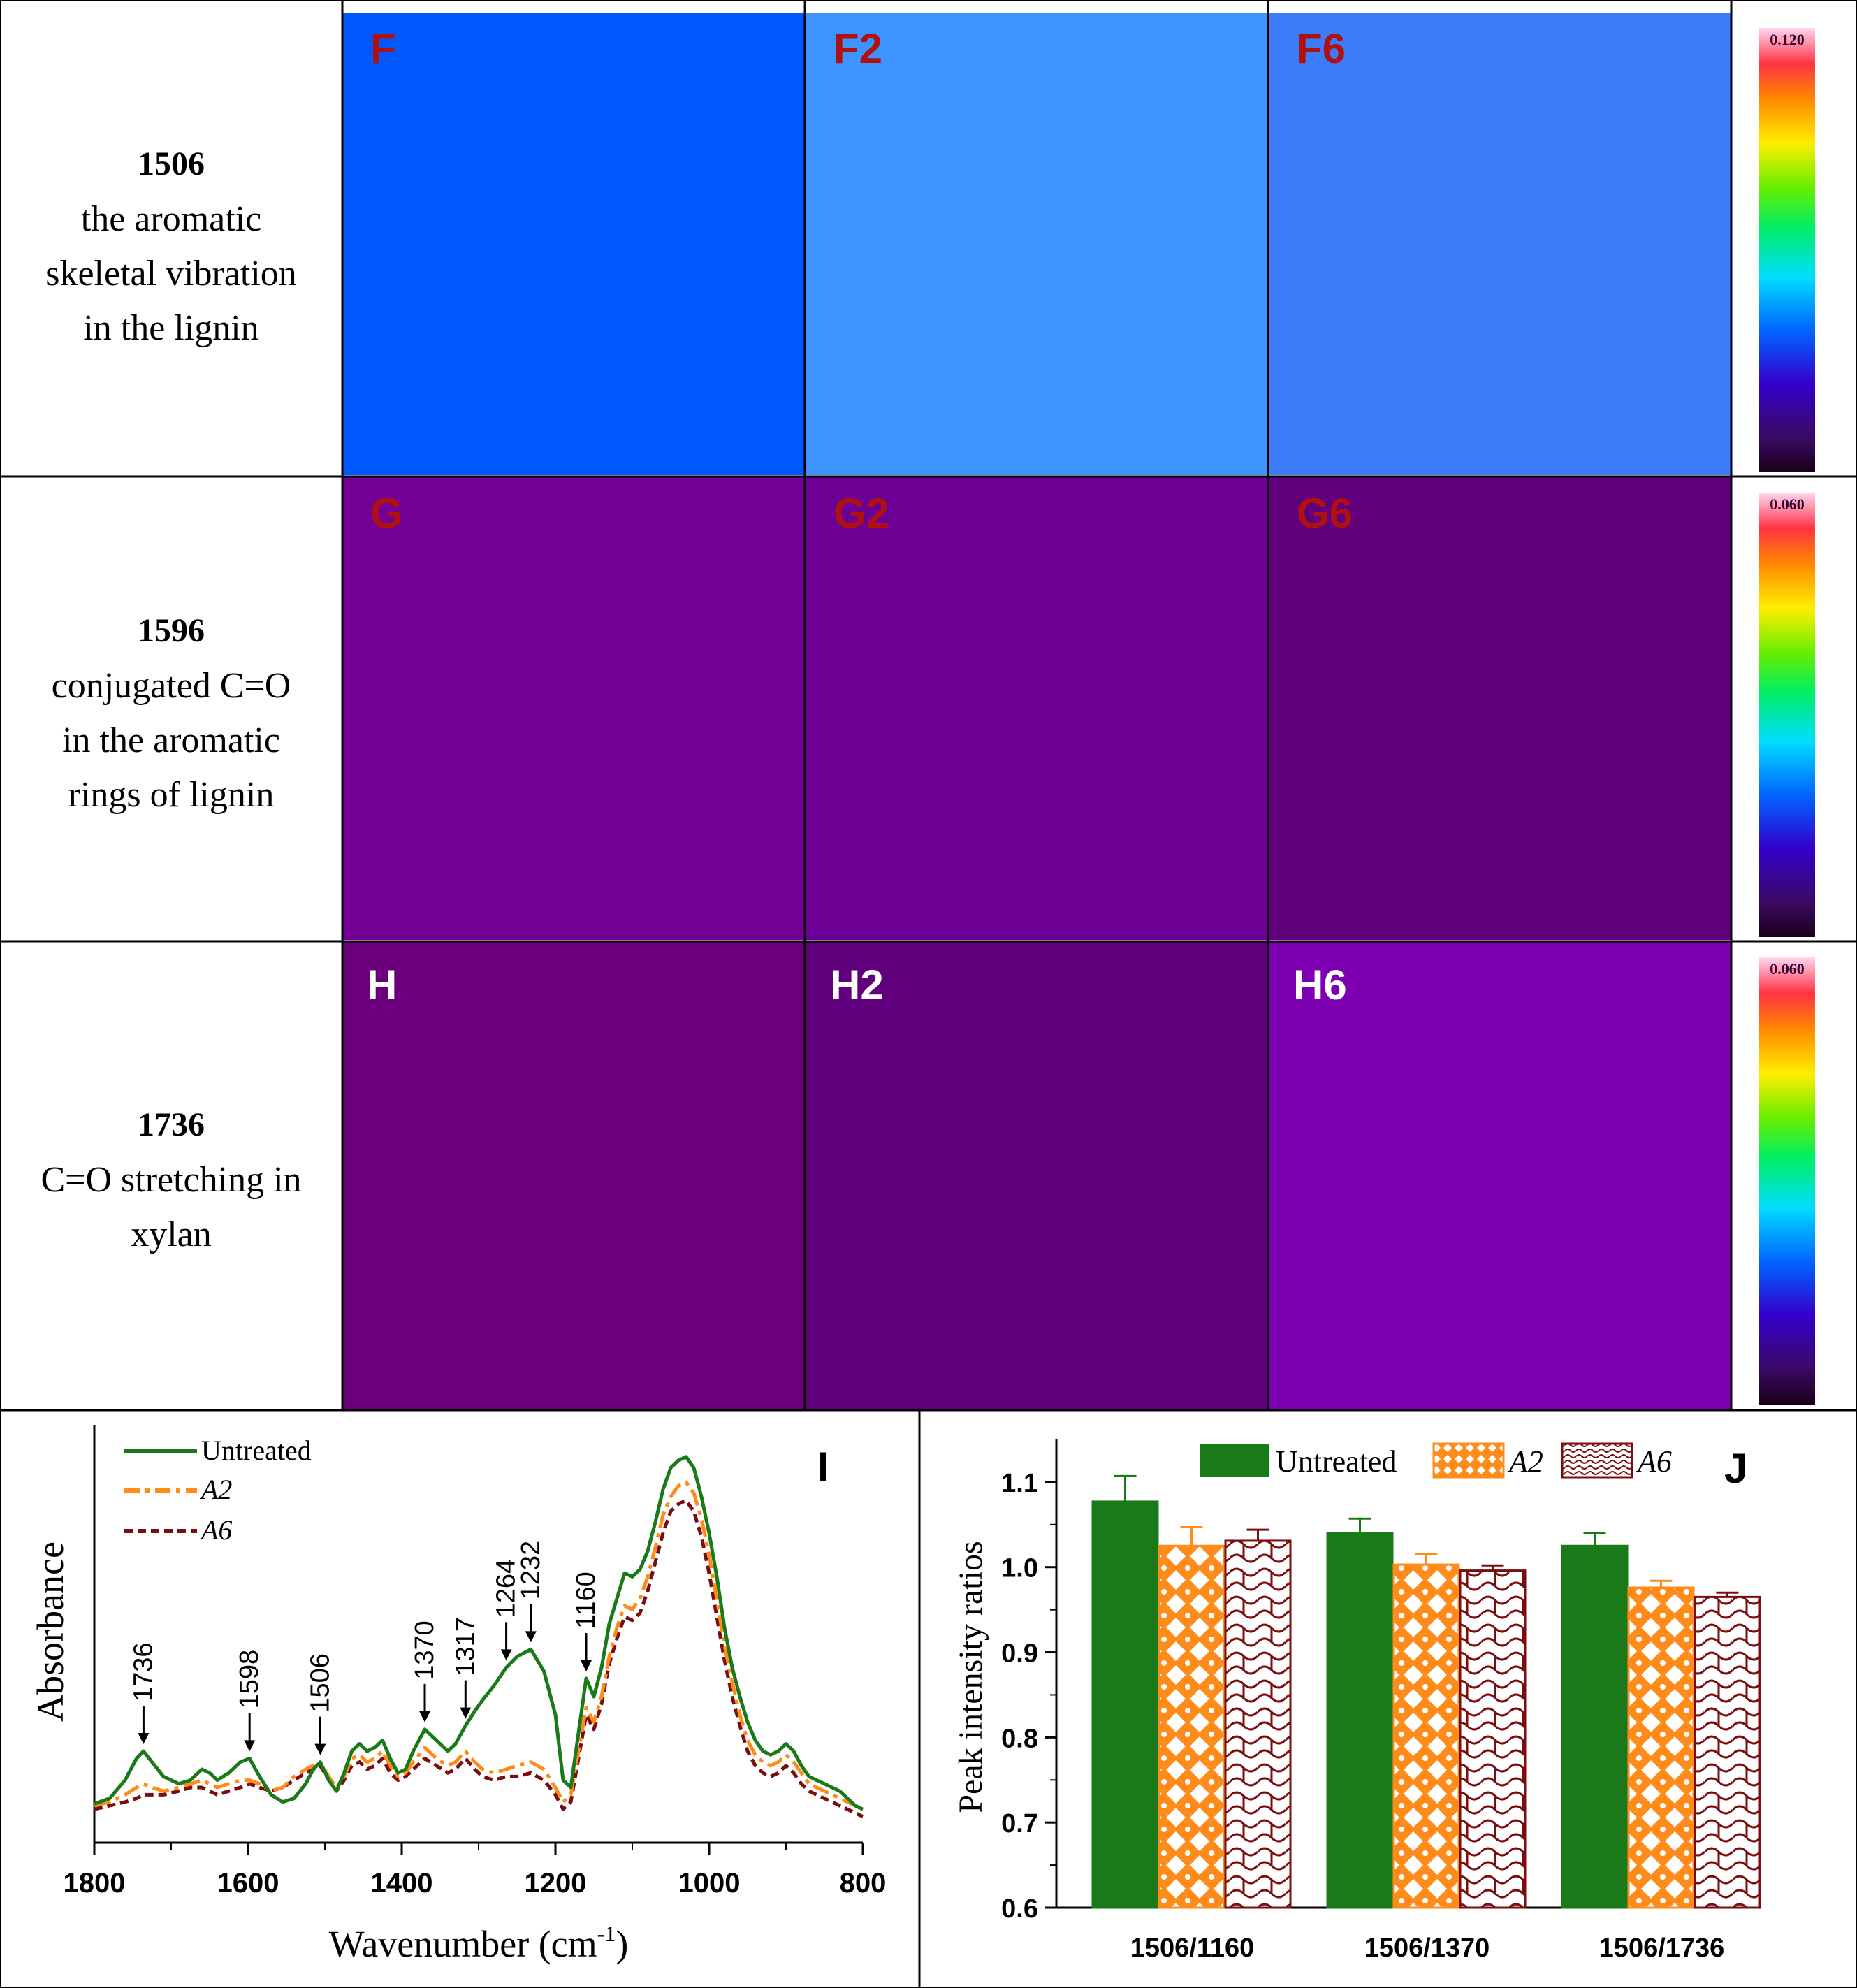 Image resolution: width=1857 pixels, height=1988 pixels. I want to click on series-line-a6, so click(479, 1658).